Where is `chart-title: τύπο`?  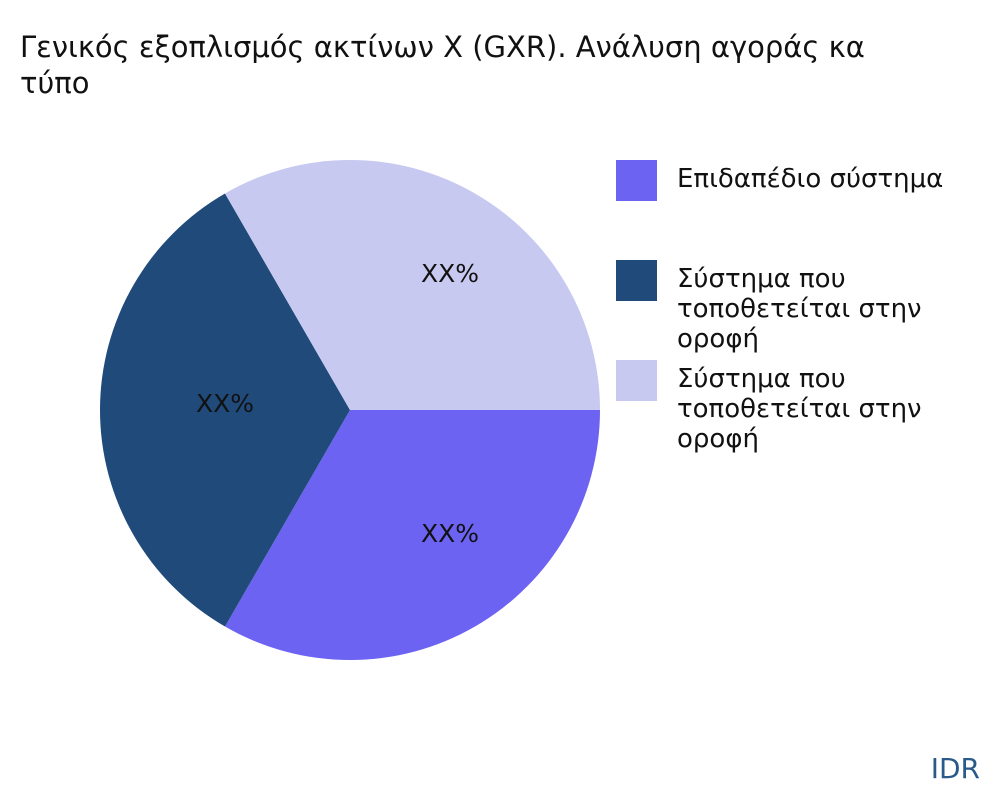
chart-title: τύπο is located at coordinates (55, 83).